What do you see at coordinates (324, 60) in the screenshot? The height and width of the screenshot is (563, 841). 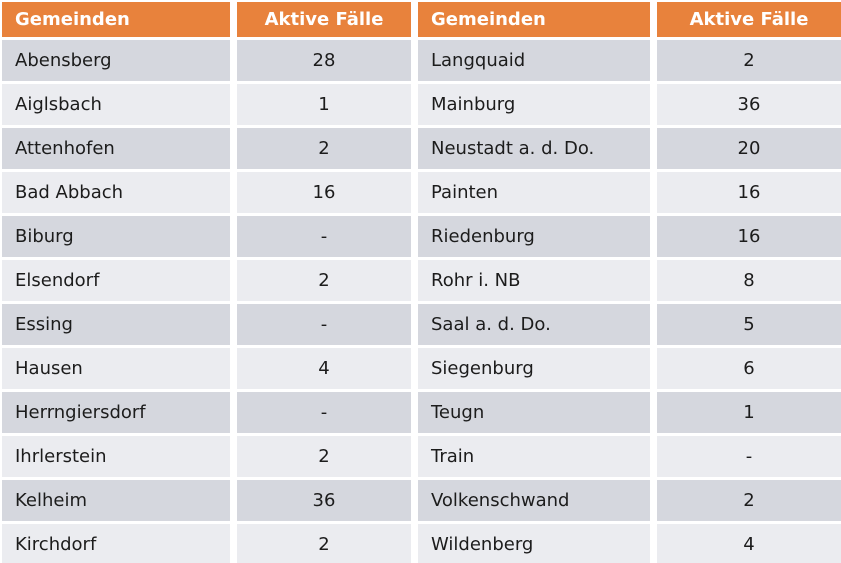 I see `faelle-cell: 28` at bounding box center [324, 60].